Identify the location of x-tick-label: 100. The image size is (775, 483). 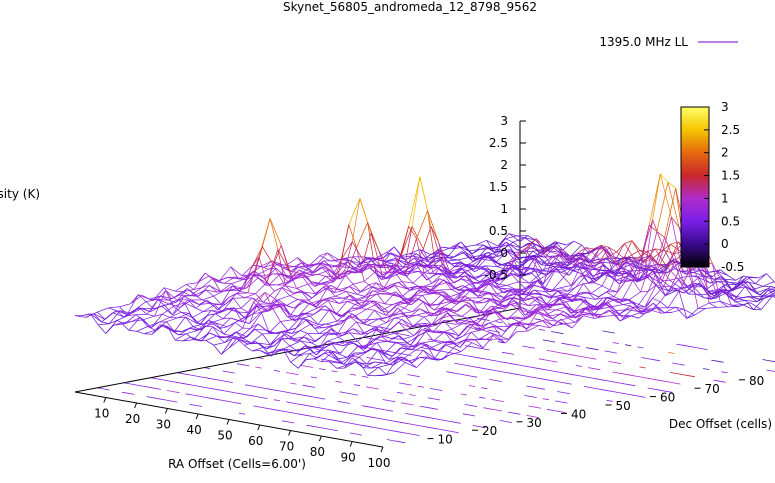
(379, 463).